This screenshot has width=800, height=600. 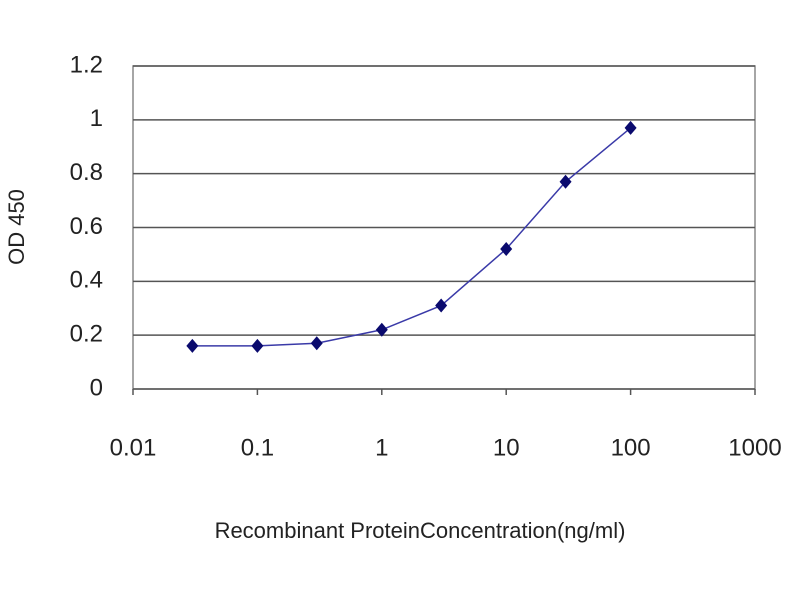 I want to click on y-tick-label: 0.2, so click(x=86, y=334).